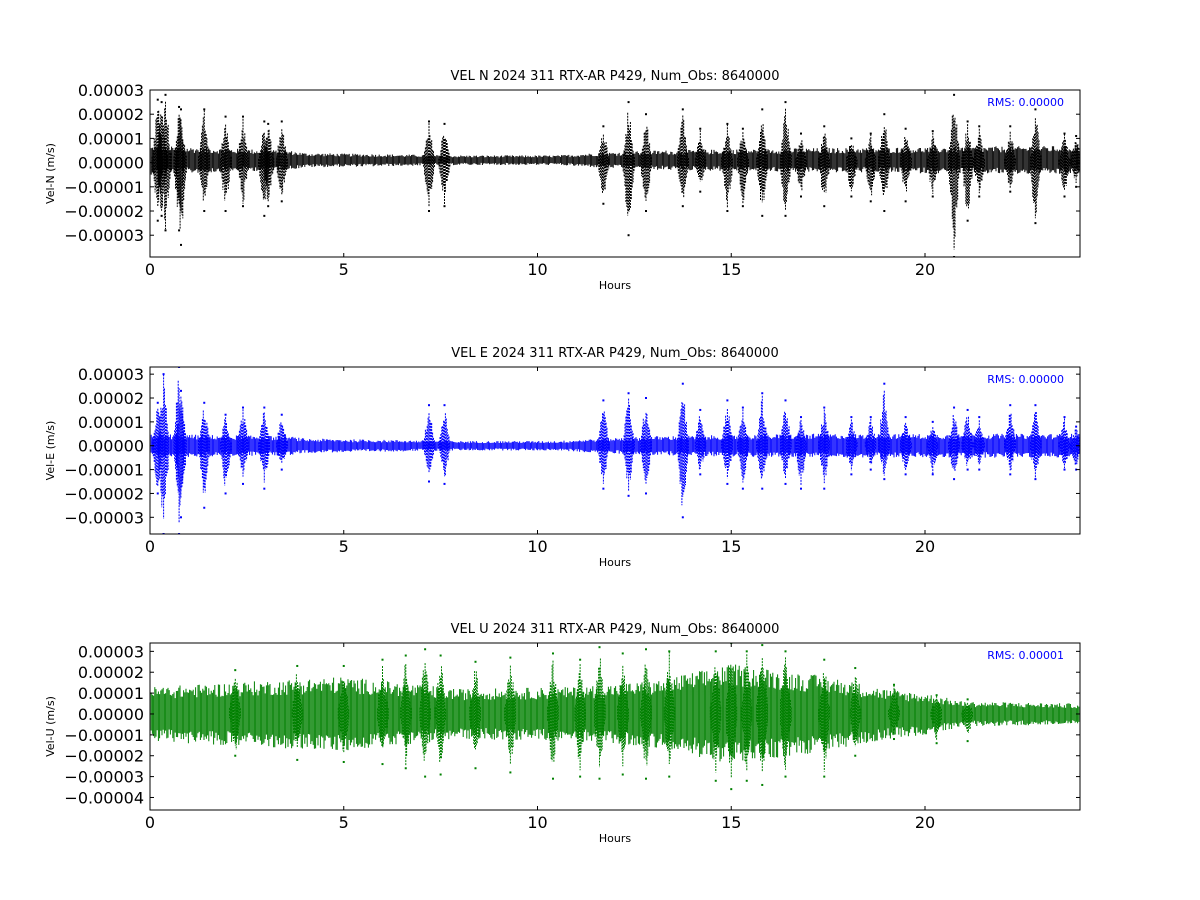  I want to click on y-axis-label: Vel-N (m/s), so click(50, 173).